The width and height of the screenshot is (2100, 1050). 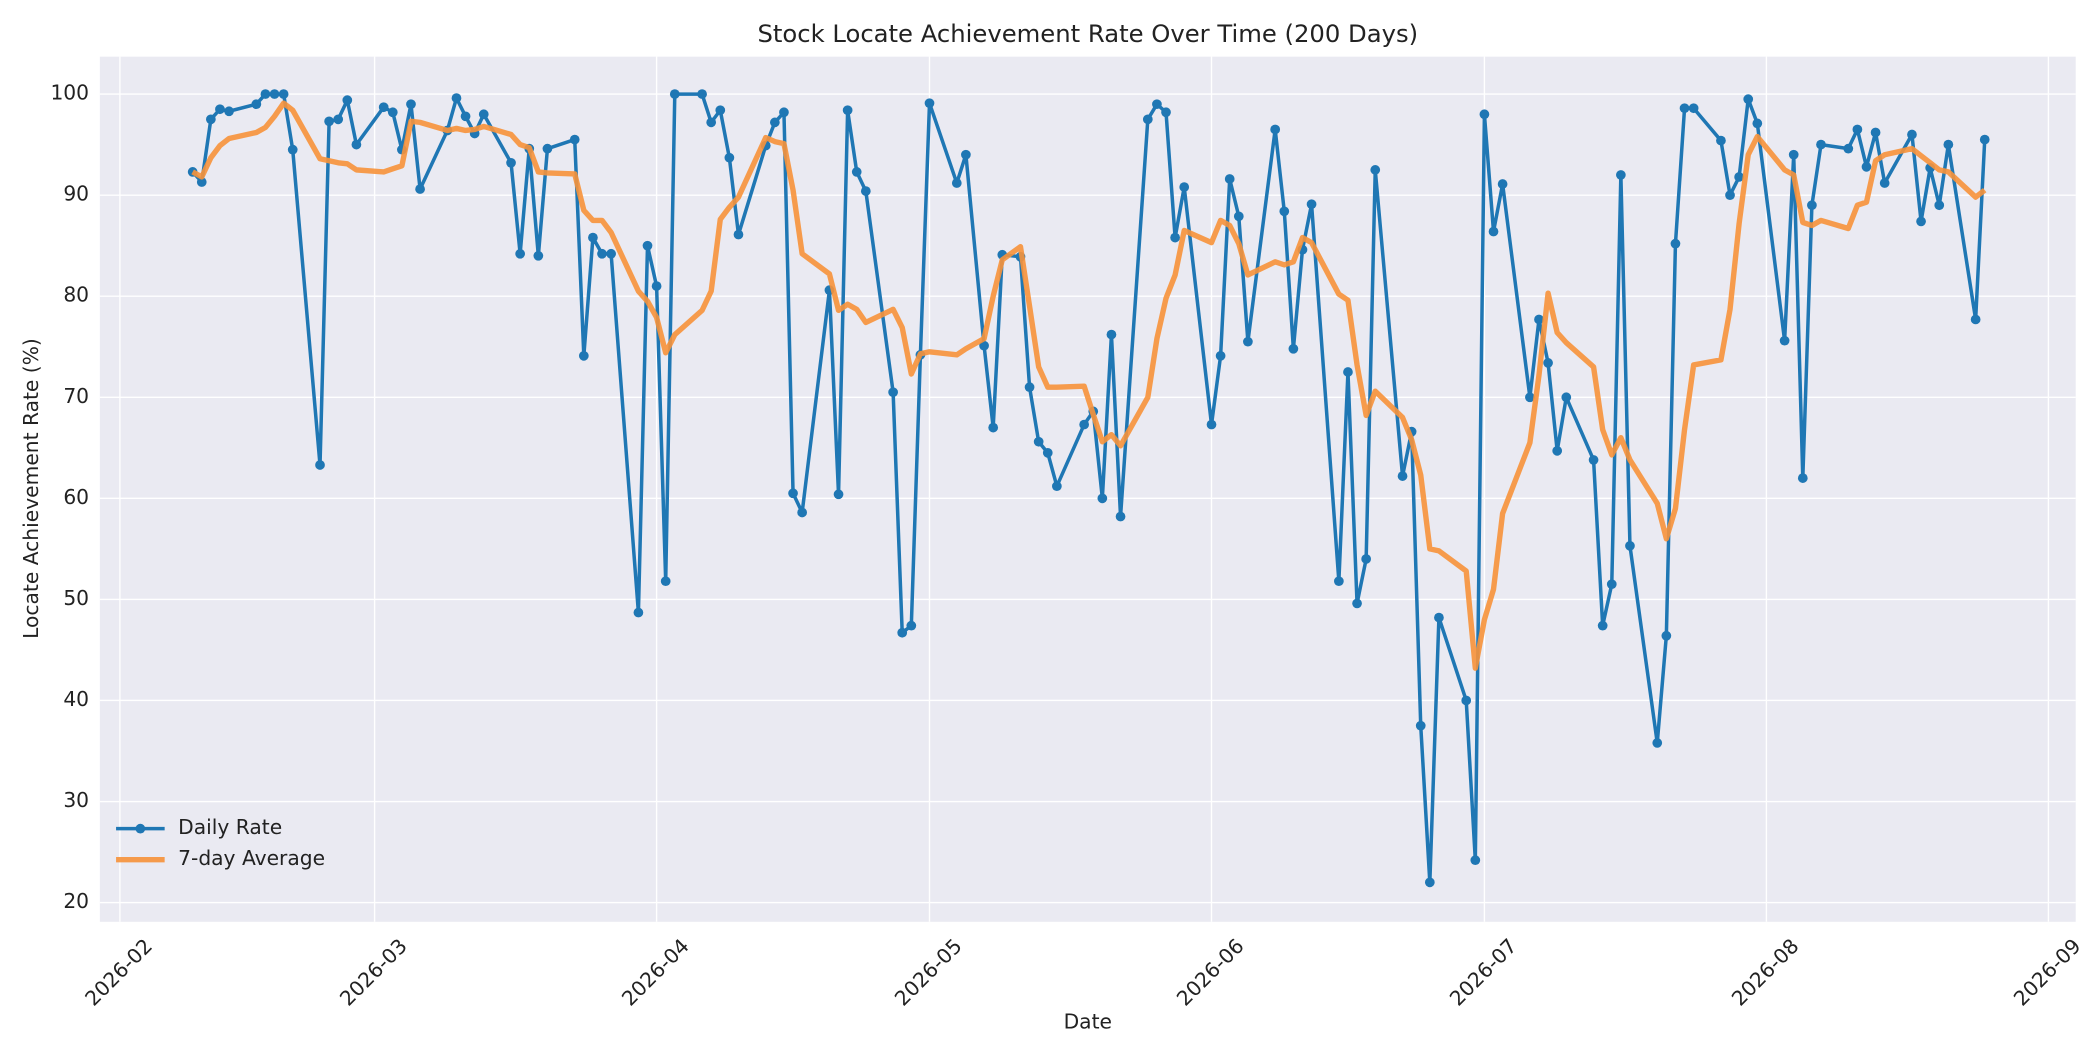 What do you see at coordinates (1483, 972) in the screenshot?
I see `x-tick-label: 2026-07` at bounding box center [1483, 972].